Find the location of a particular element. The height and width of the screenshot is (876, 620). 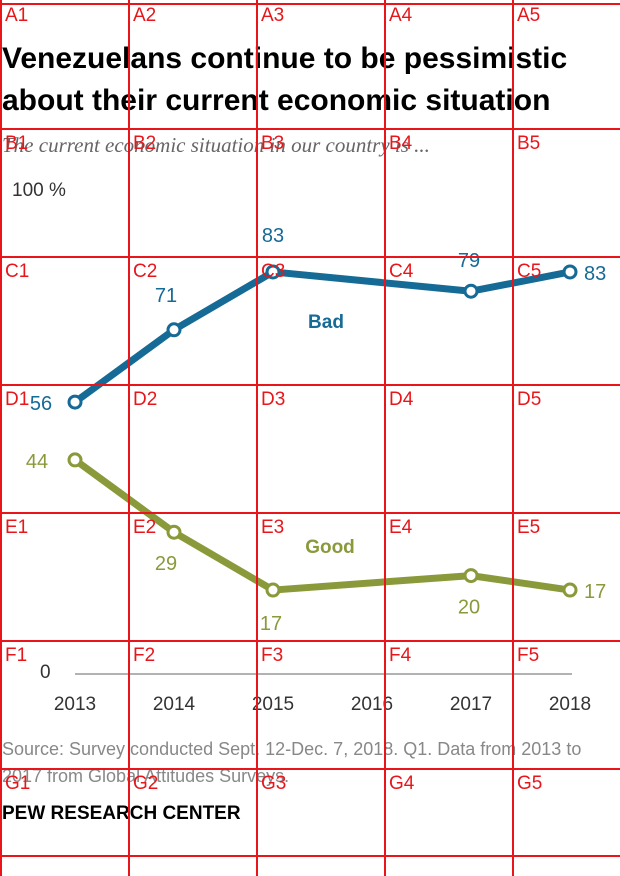

series-line-bad is located at coordinates (322, 337).